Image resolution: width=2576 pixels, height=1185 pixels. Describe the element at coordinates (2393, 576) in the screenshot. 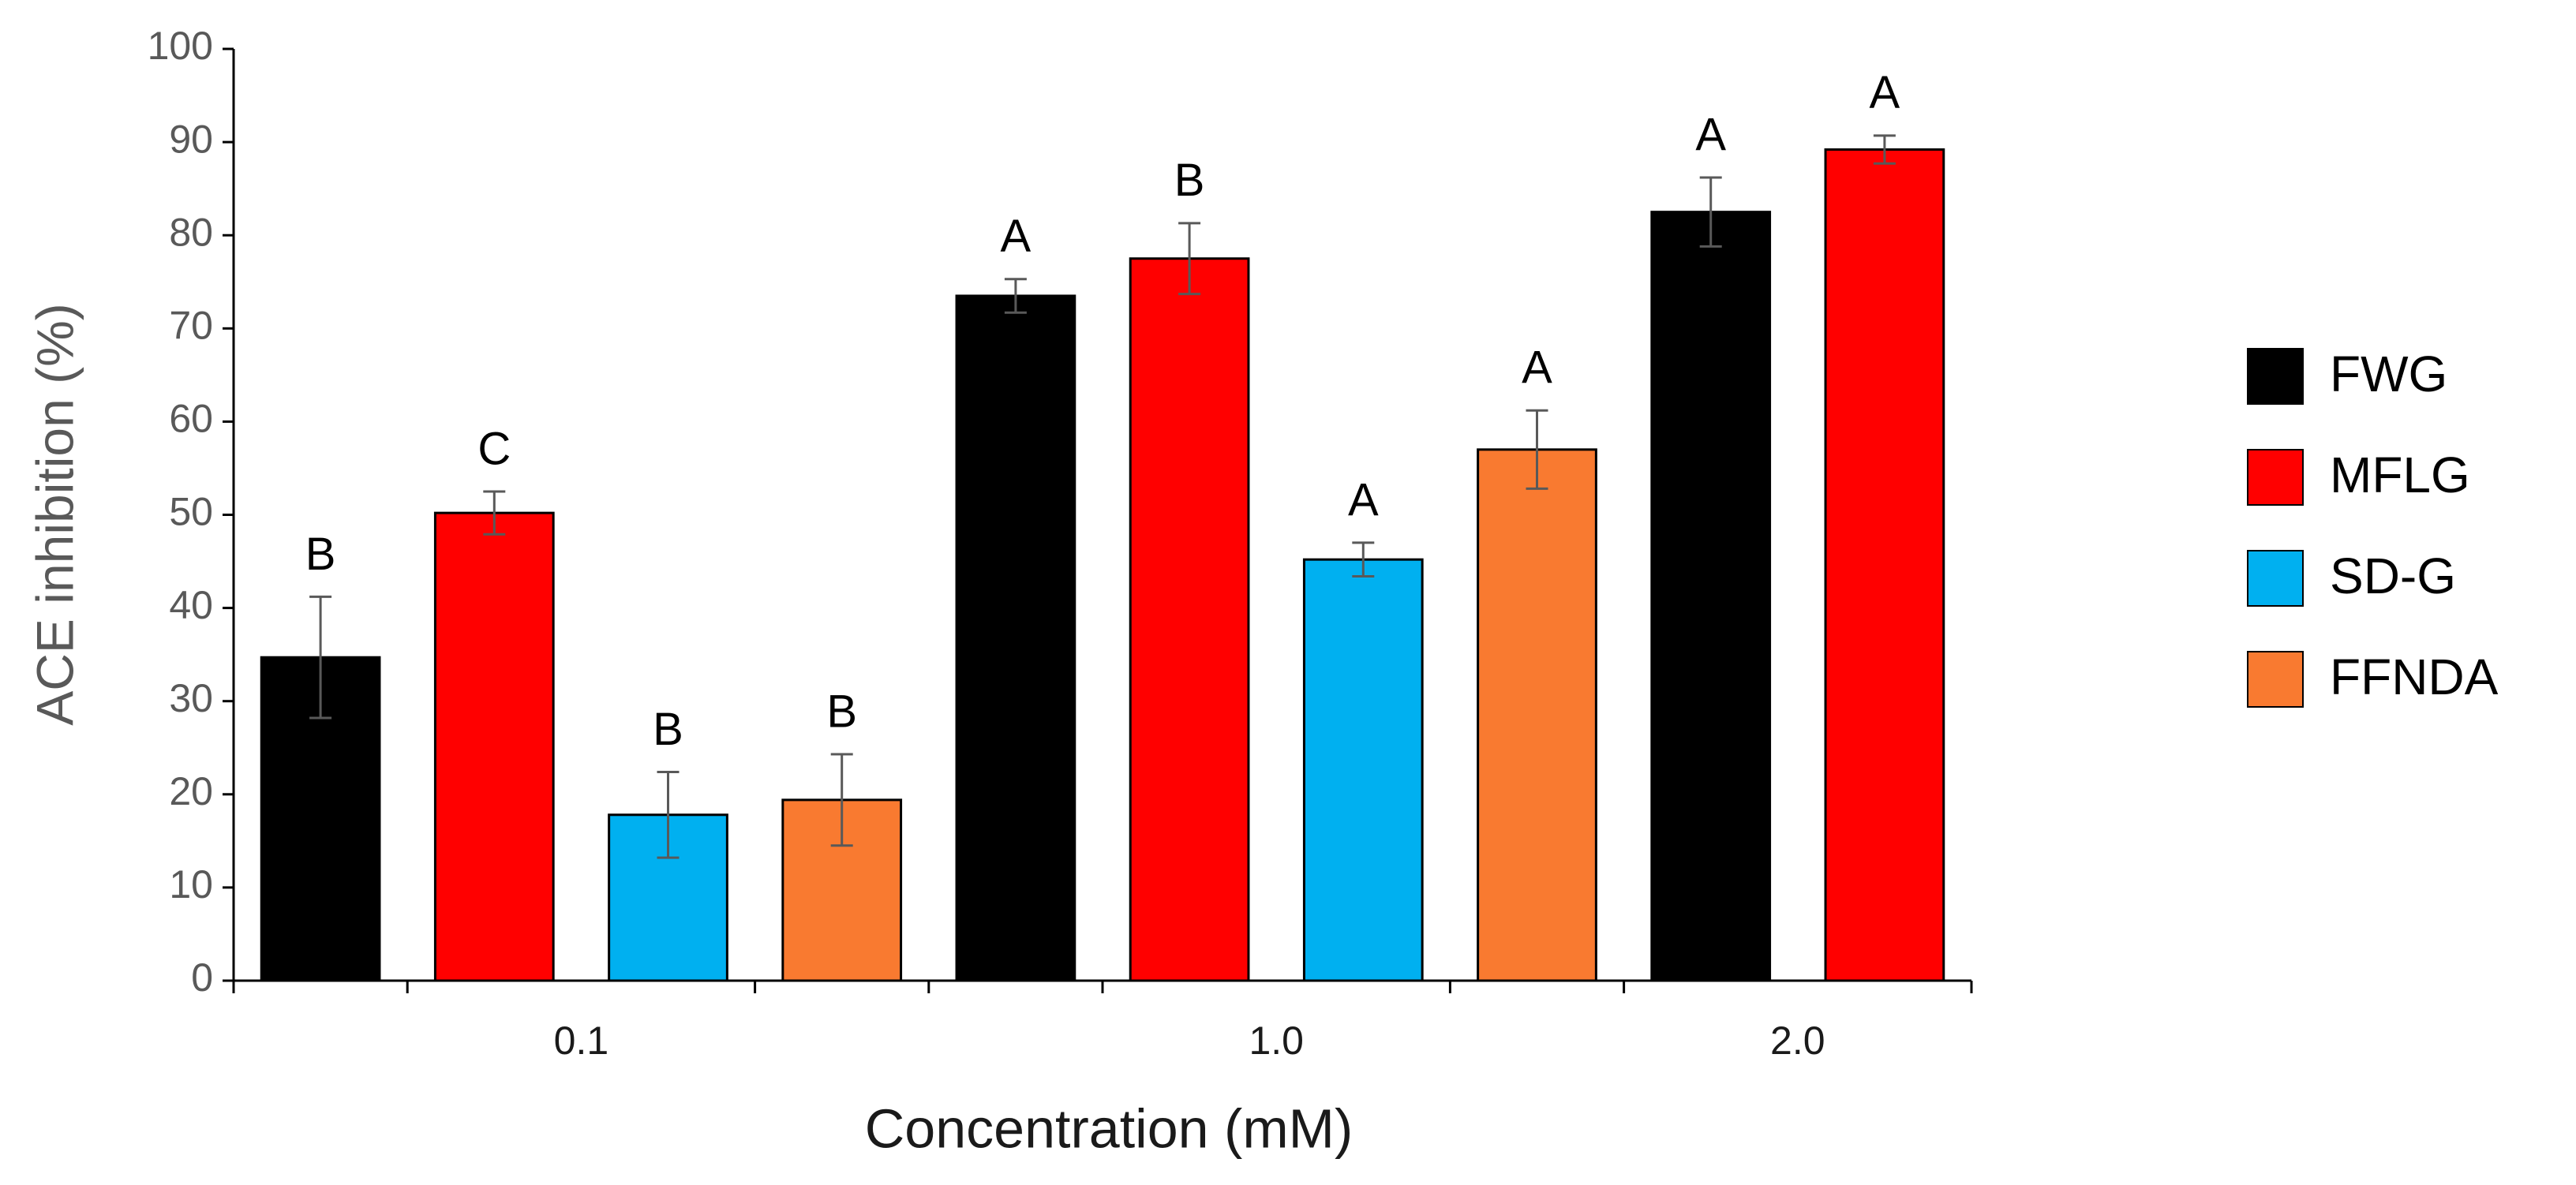

I see `legend-label: SD-G` at that location.